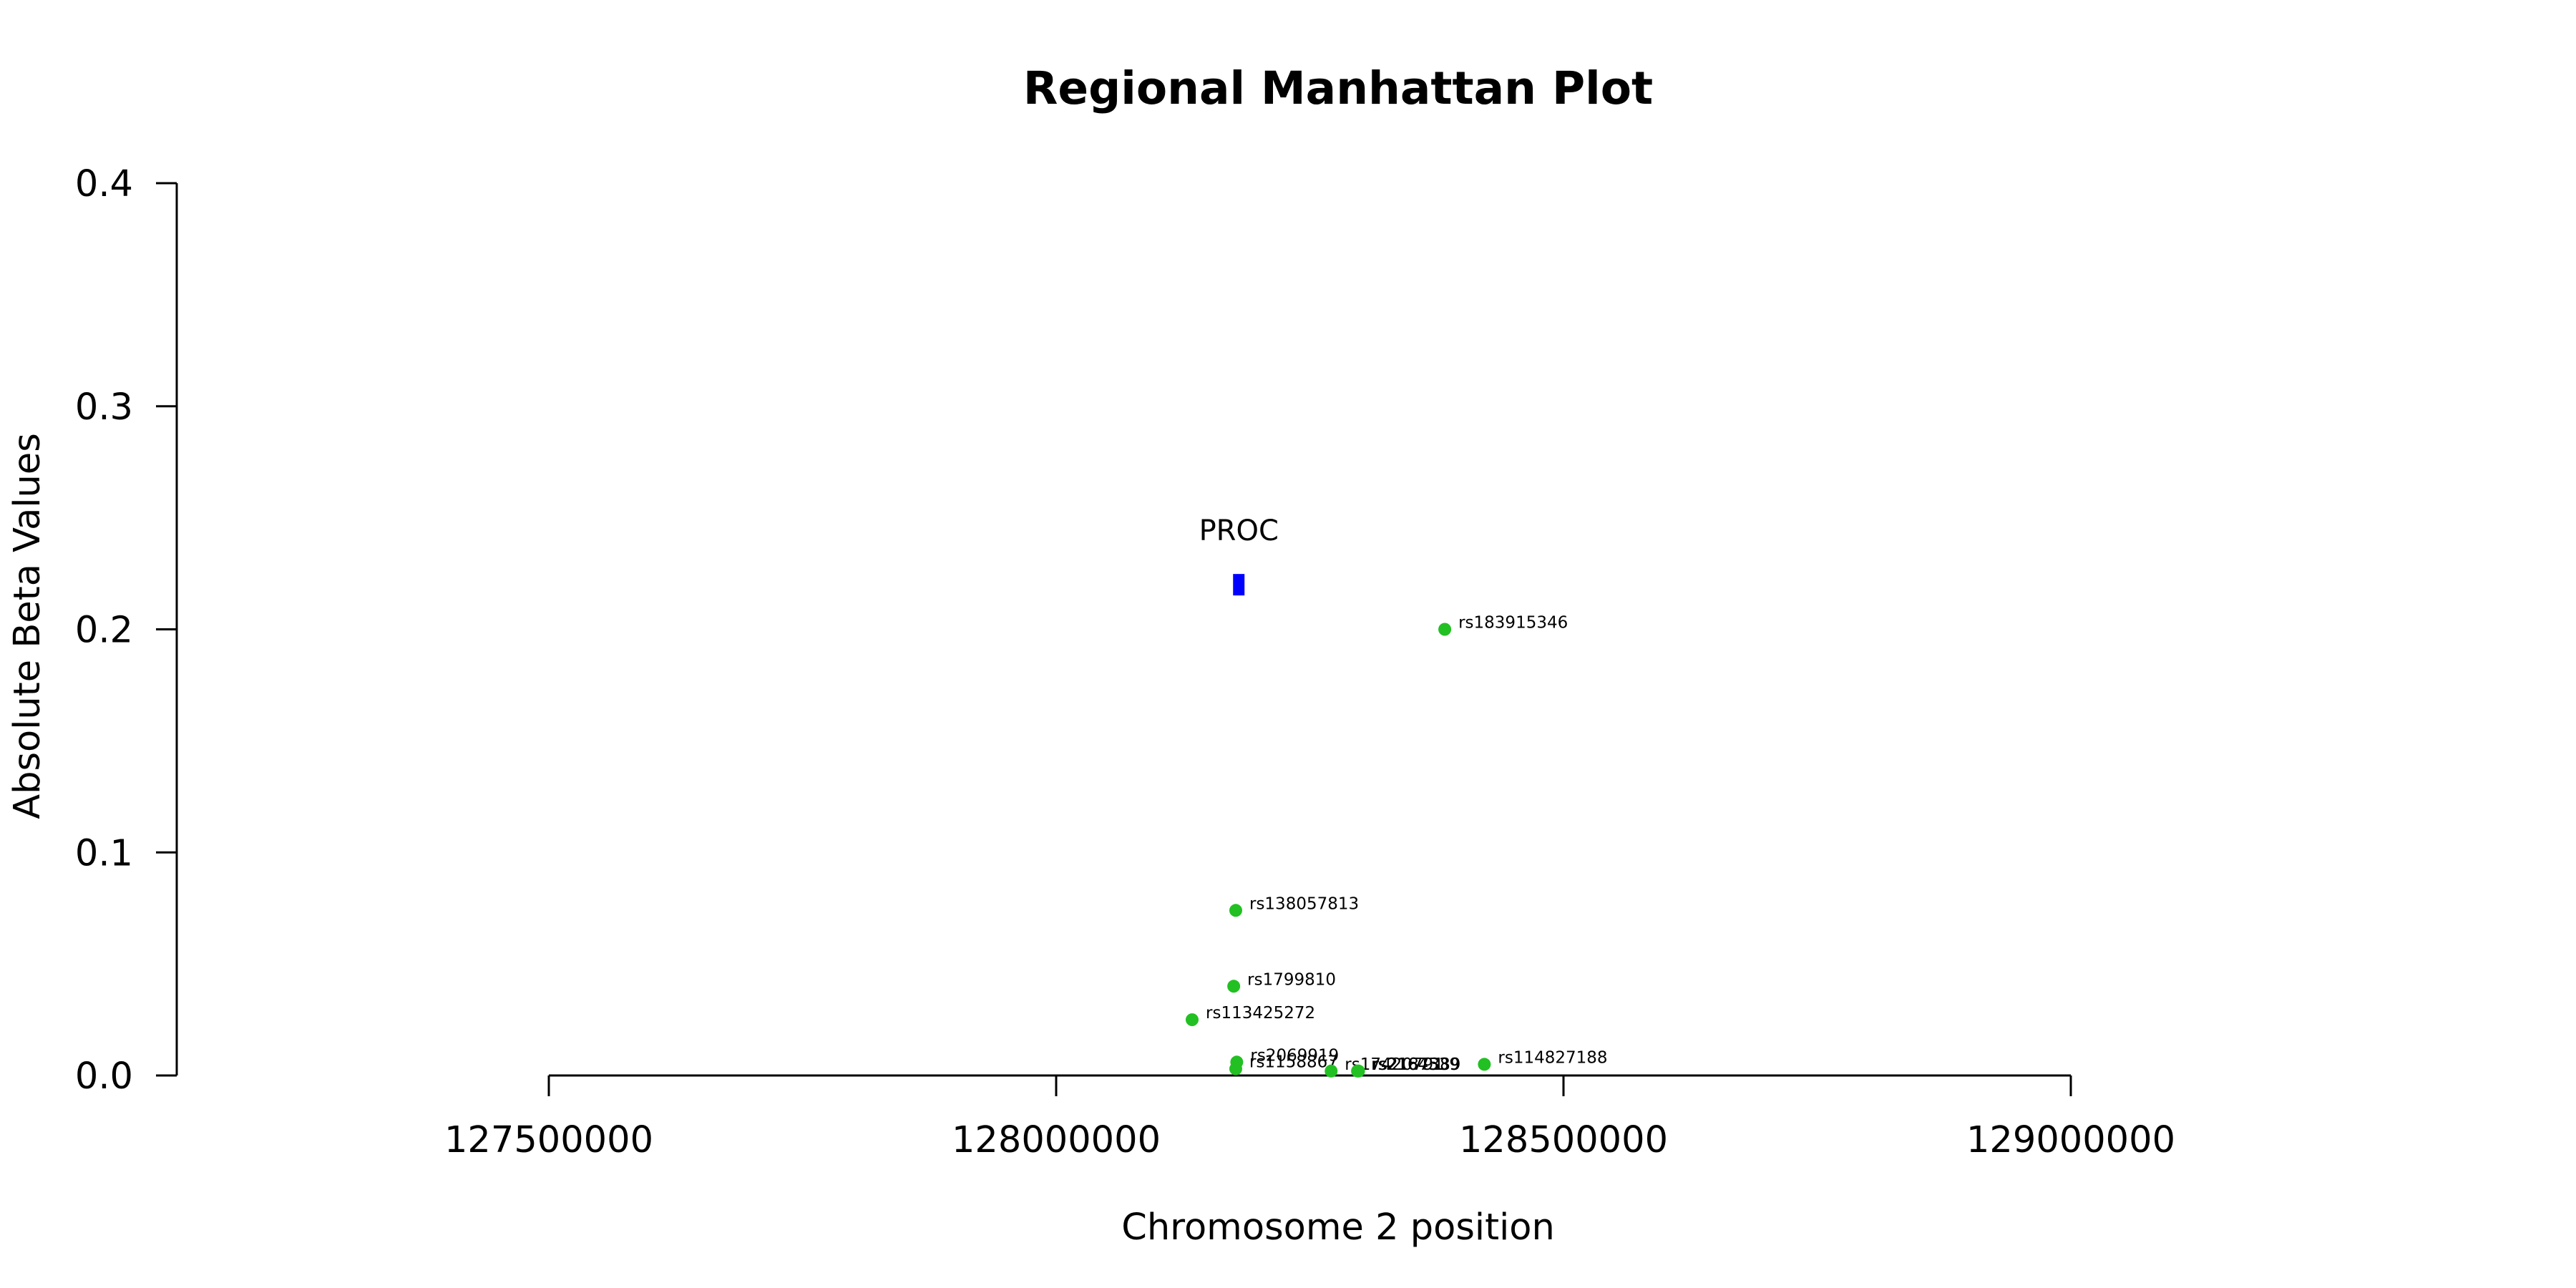 This screenshot has width=2576, height=1288. What do you see at coordinates (1338, 1227) in the screenshot?
I see `x-axis-label: Chromosome 2 position` at bounding box center [1338, 1227].